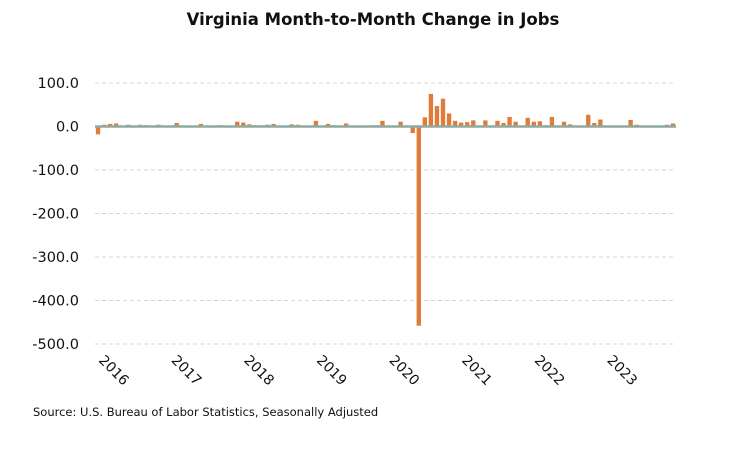 This screenshot has width=746, height=453. Describe the element at coordinates (476, 371) in the screenshot. I see `x-tick-label: 2021` at that location.